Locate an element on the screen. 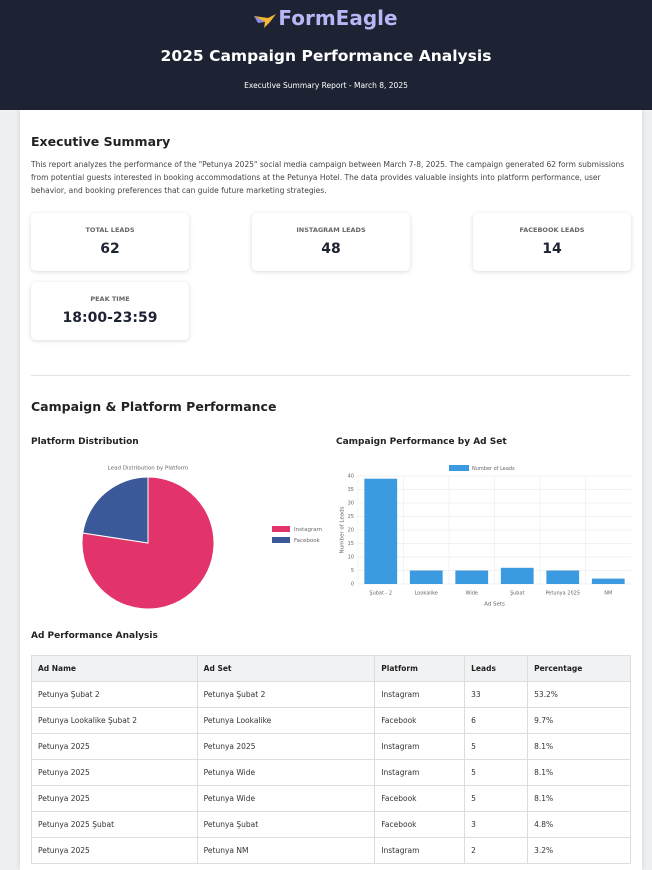  y-tick-label: 40 is located at coordinates (351, 477).